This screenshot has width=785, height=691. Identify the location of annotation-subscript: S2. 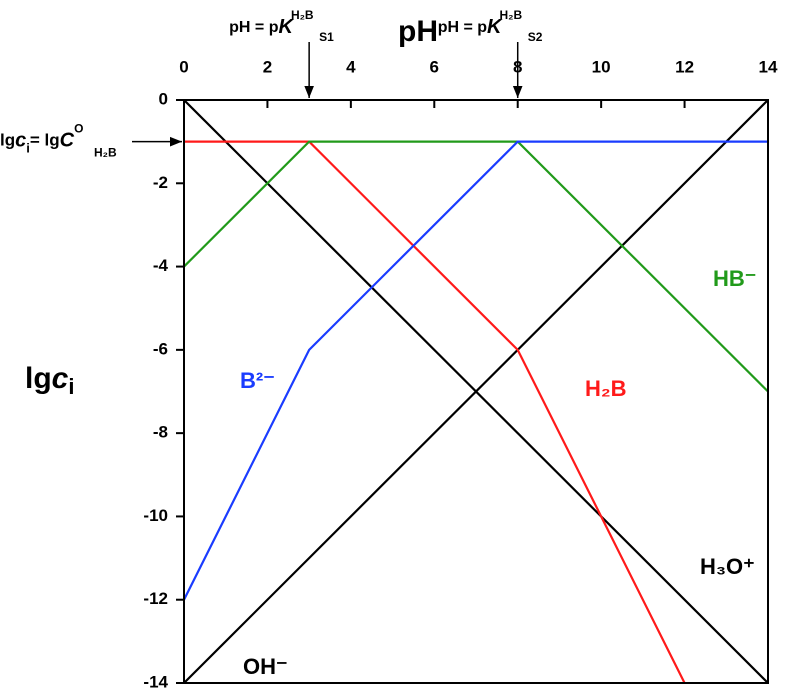
(535, 37).